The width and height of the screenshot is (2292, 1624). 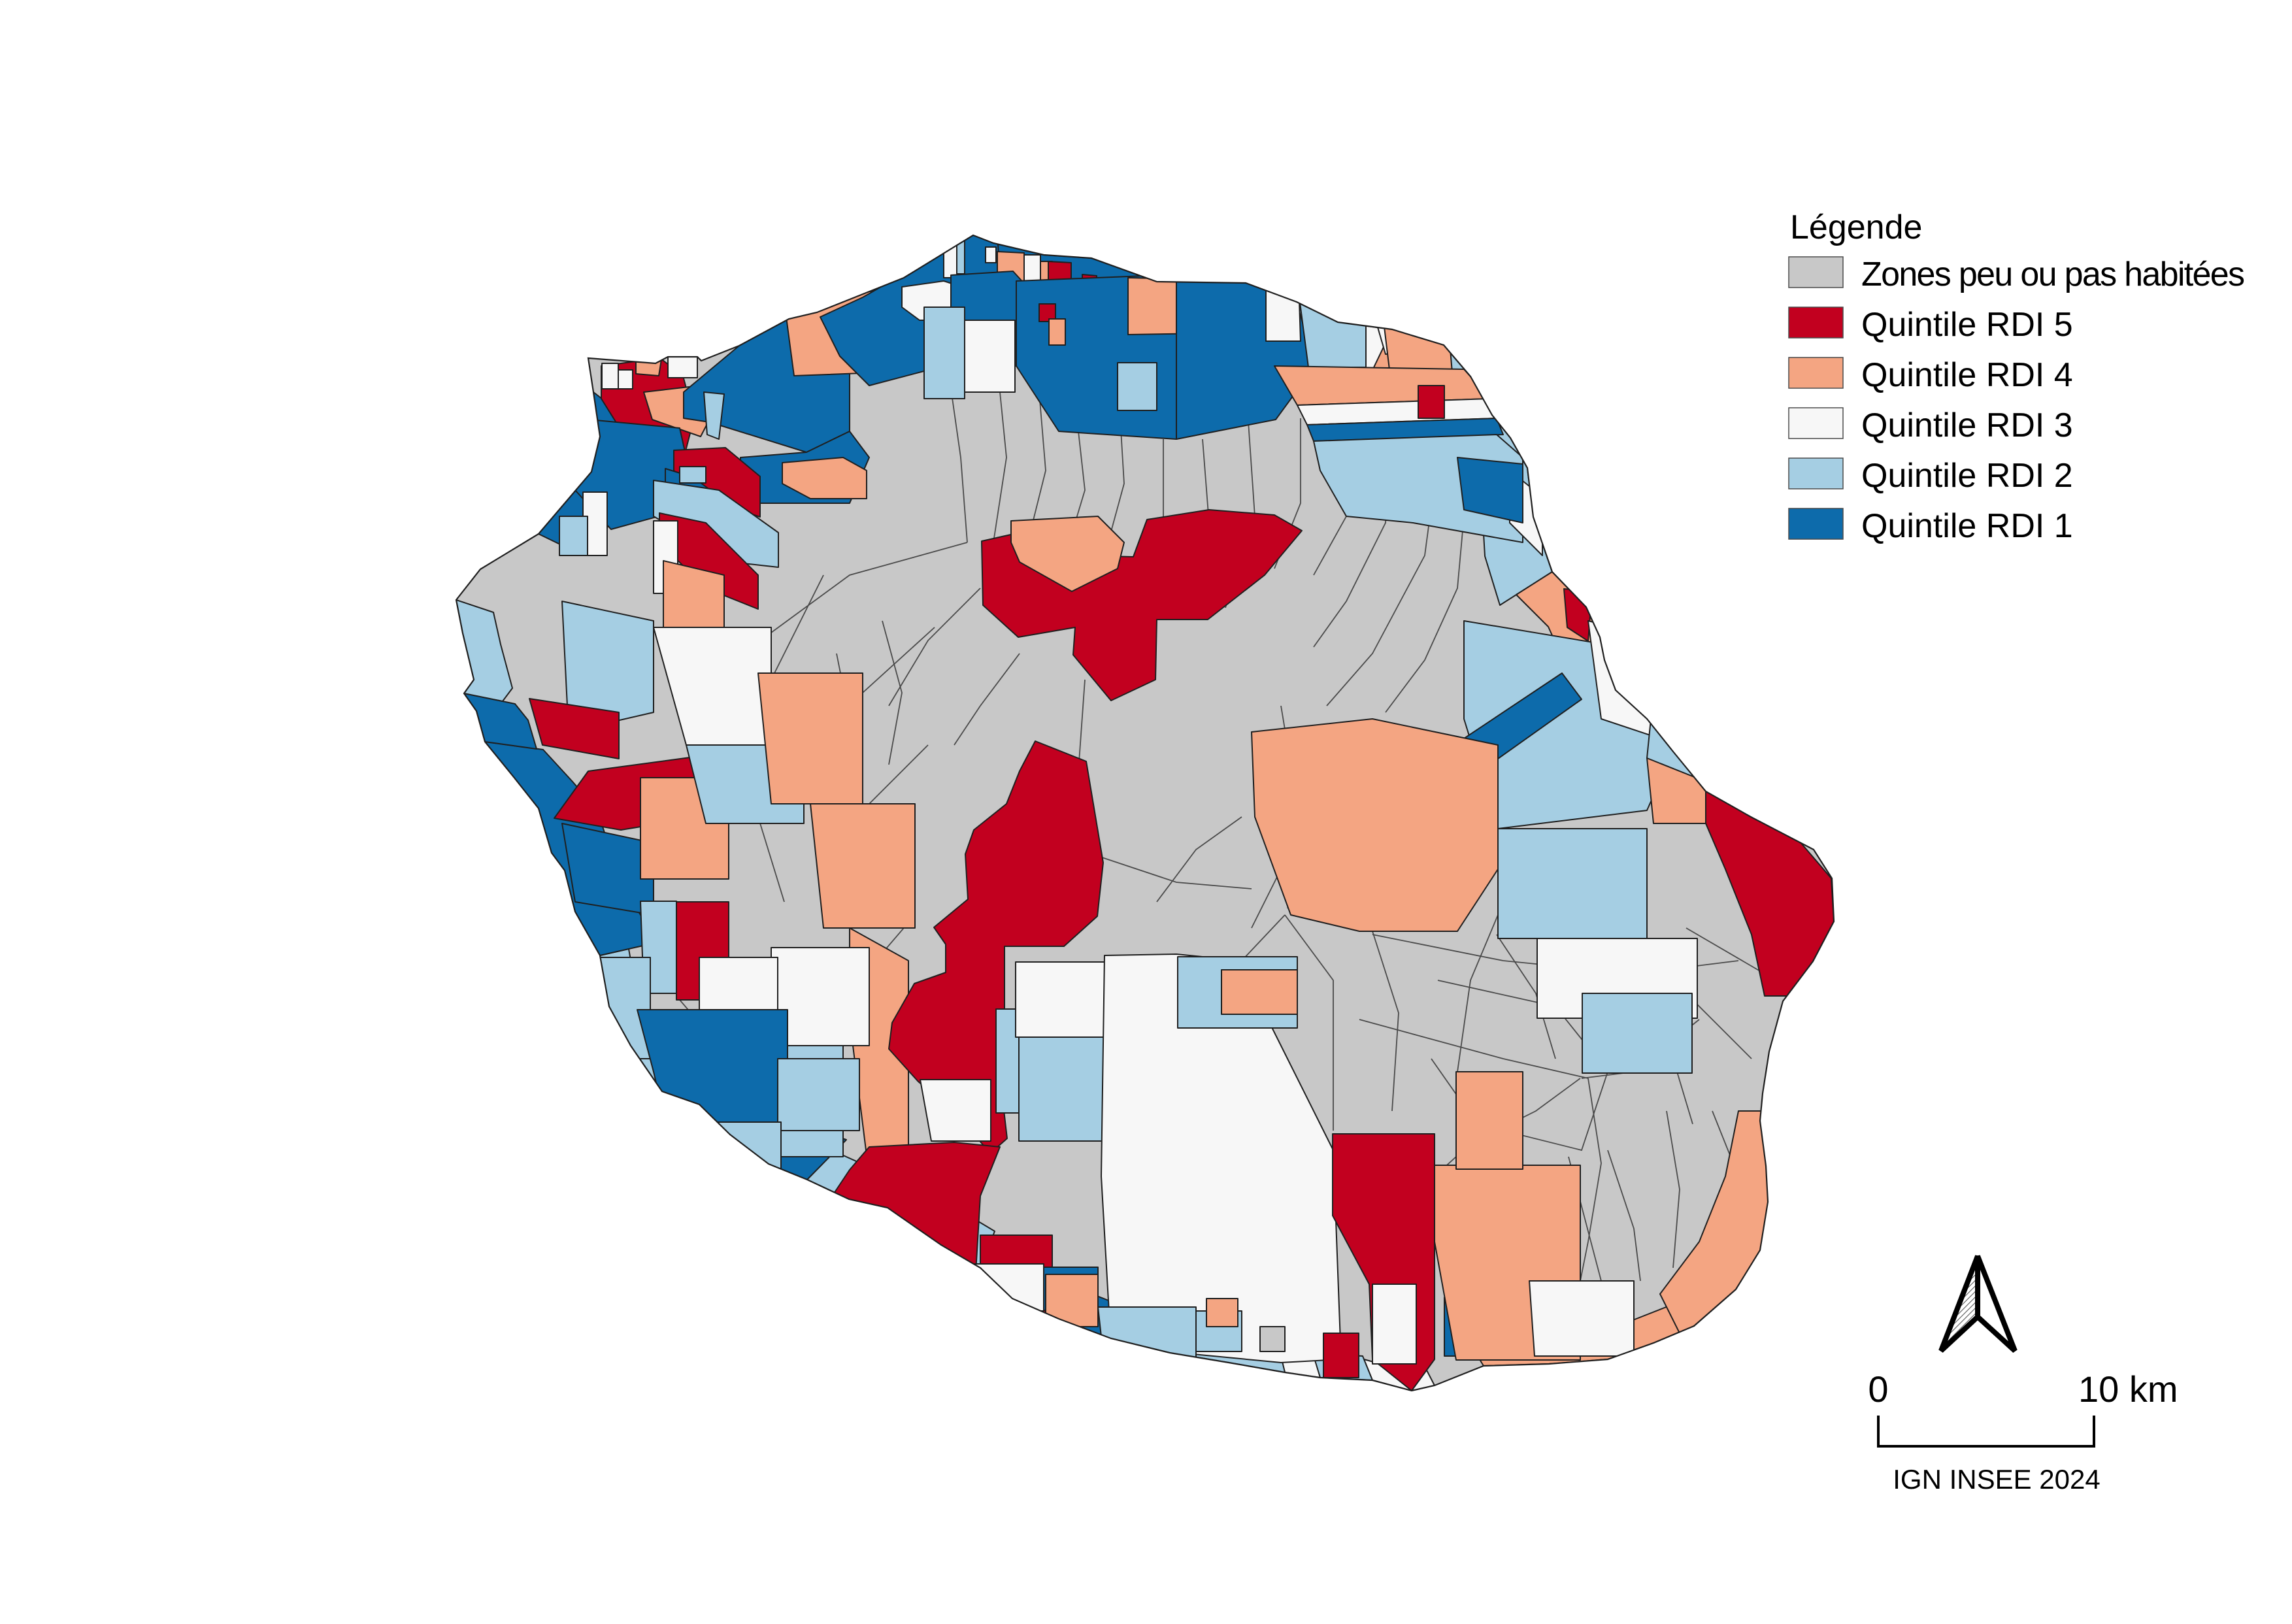 What do you see at coordinates (1967, 425) in the screenshot?
I see `svg-text: Quintile RDI 3` at bounding box center [1967, 425].